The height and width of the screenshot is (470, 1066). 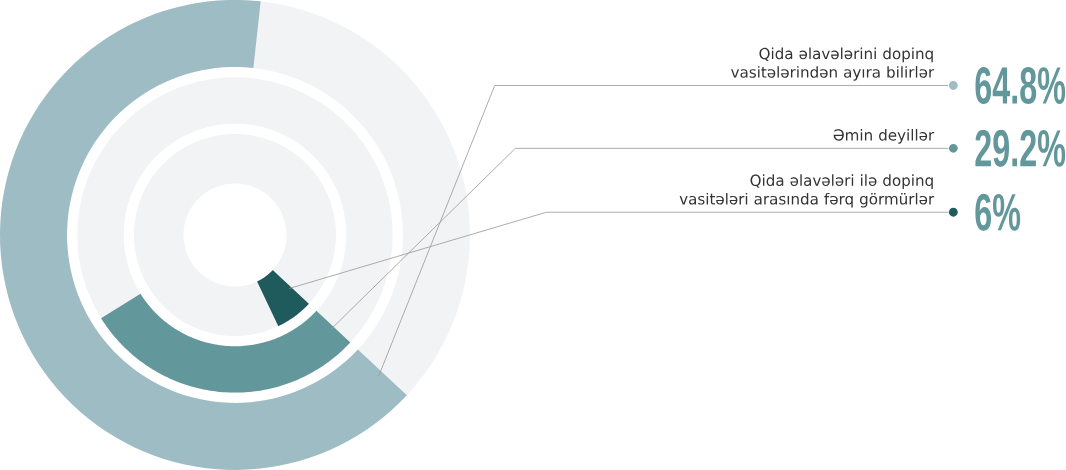 I want to click on category-label: Qida əlavələrini dopinq vasitələrindən ayıra bilirlər, so click(x=833, y=64).